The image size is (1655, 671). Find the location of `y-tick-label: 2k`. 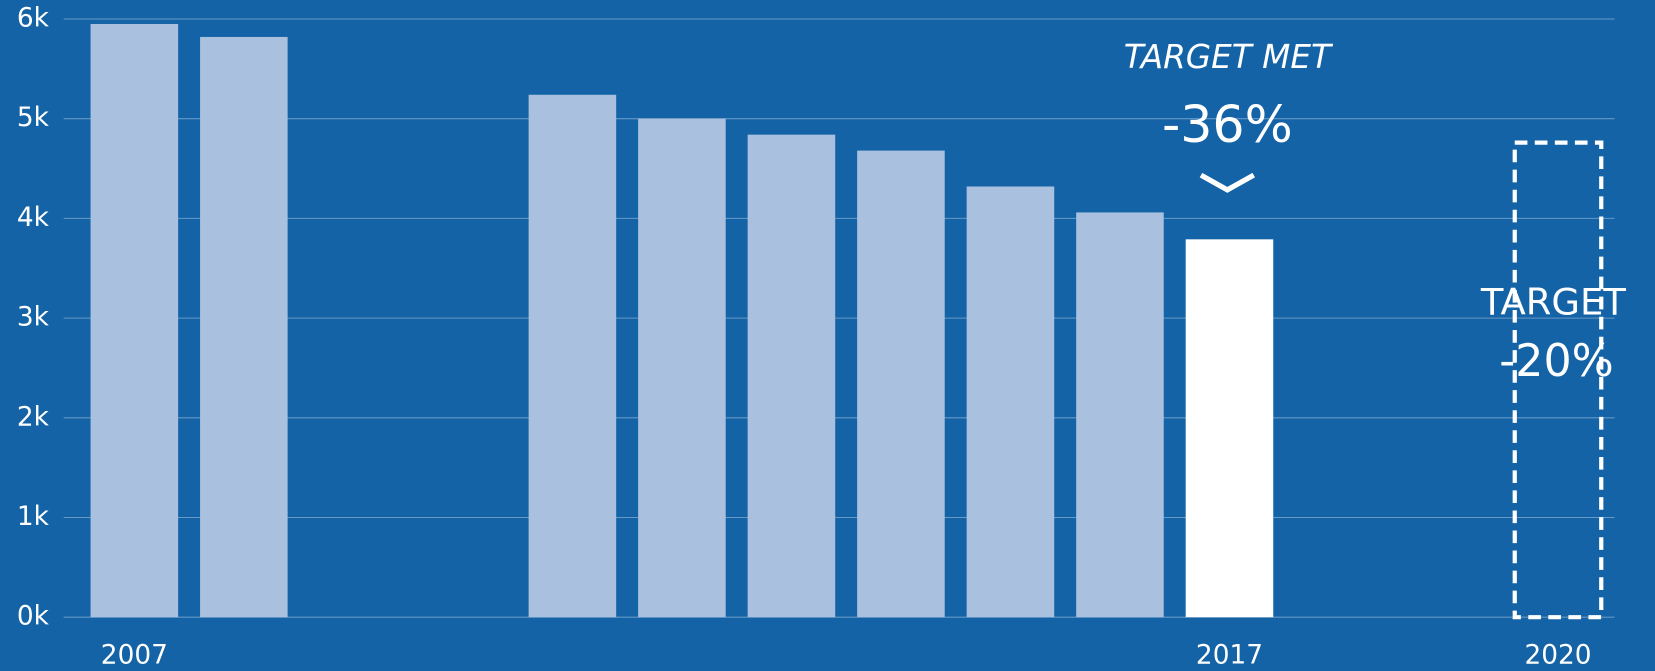

y-tick-label: 2k is located at coordinates (33, 417).